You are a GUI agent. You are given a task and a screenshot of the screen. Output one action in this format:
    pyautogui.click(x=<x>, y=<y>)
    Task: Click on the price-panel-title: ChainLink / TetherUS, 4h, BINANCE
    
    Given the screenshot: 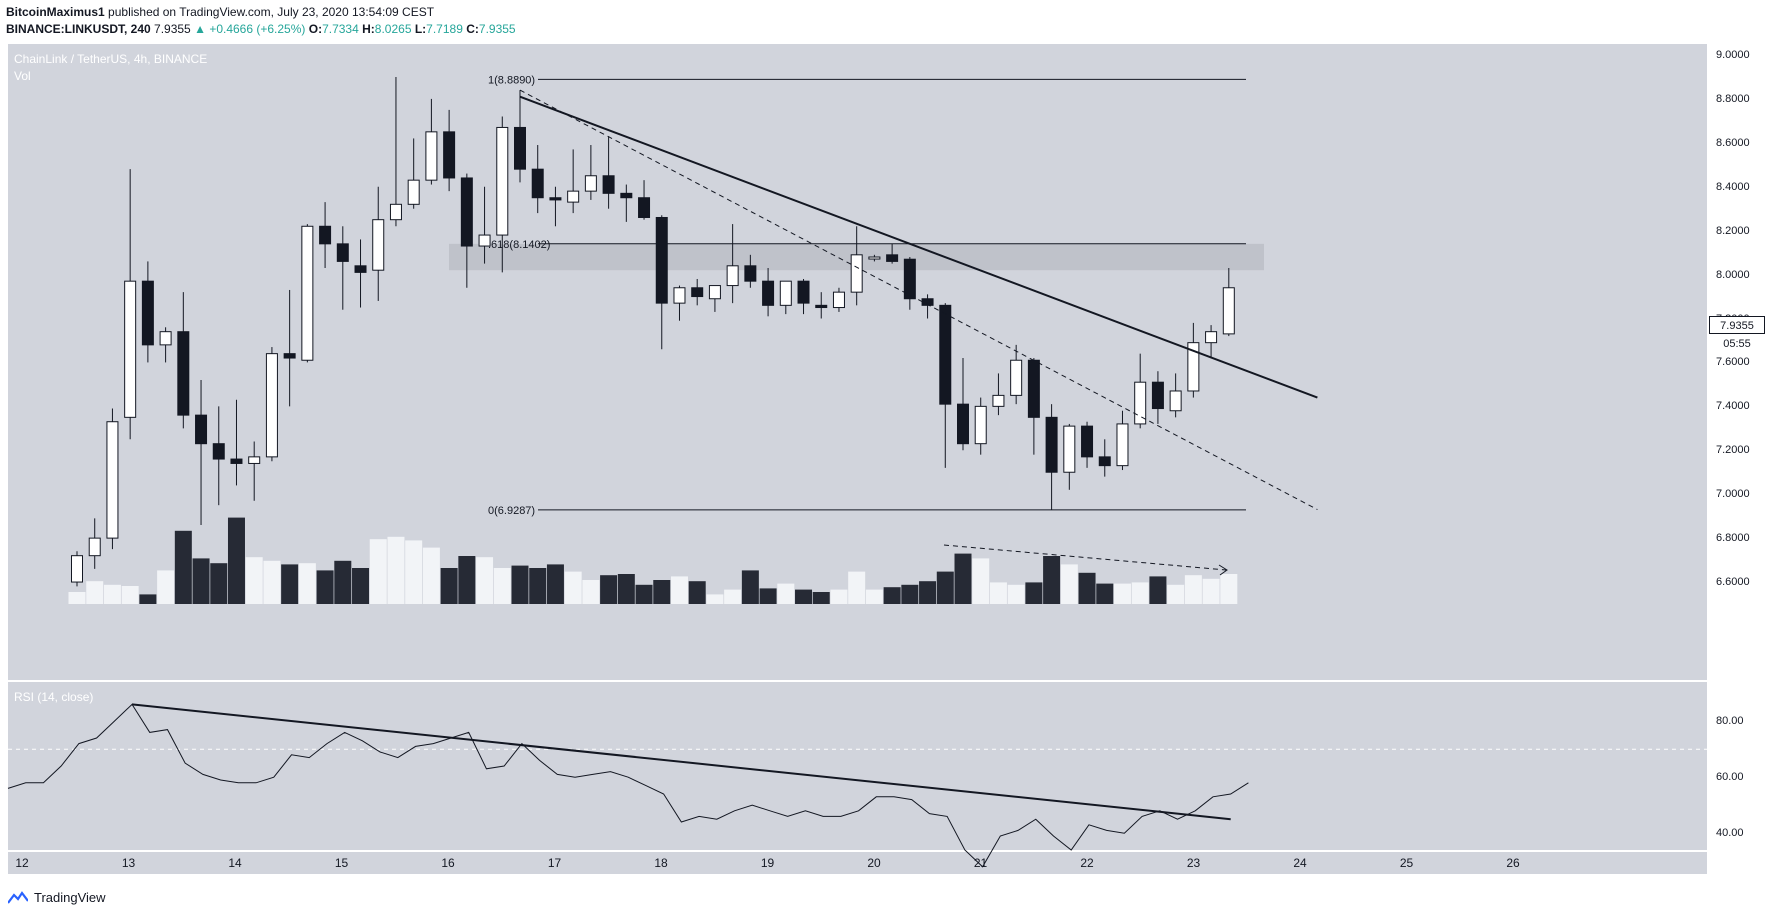 What is the action you would take?
    pyautogui.click(x=111, y=59)
    